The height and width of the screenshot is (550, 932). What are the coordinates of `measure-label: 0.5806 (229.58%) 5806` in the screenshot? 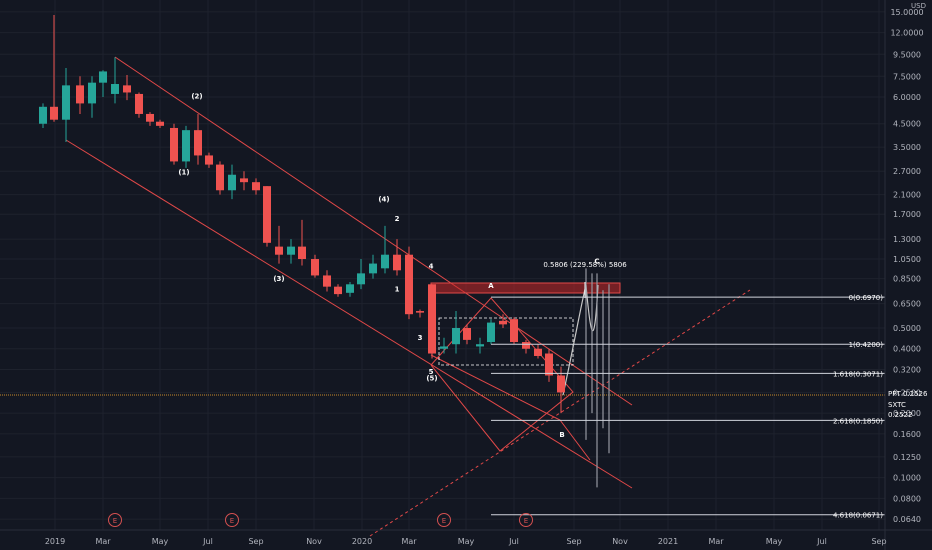 It's located at (585, 265).